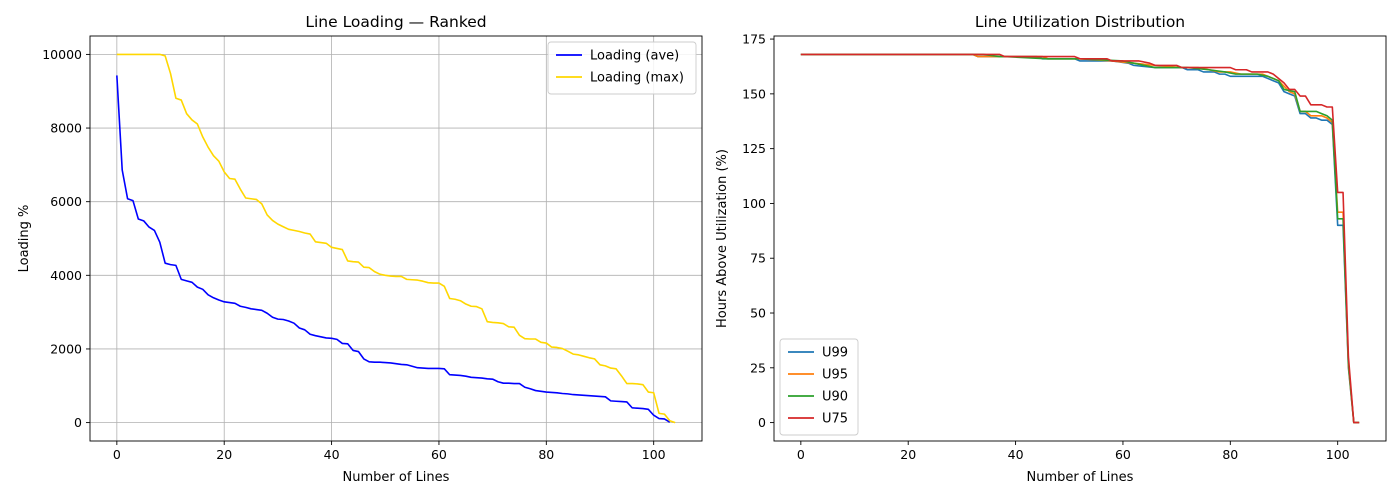 The width and height of the screenshot is (1400, 500). I want to click on utilization-y-tick-label: 150, so click(754, 93).